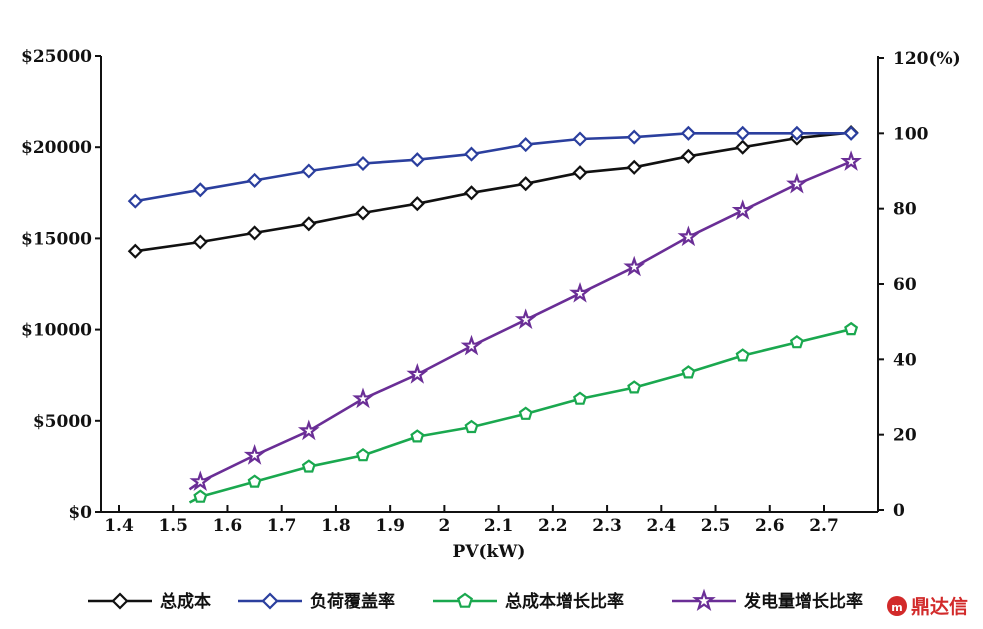  What do you see at coordinates (564, 601) in the screenshot?
I see `legend-label: 总成本增长比率` at bounding box center [564, 601].